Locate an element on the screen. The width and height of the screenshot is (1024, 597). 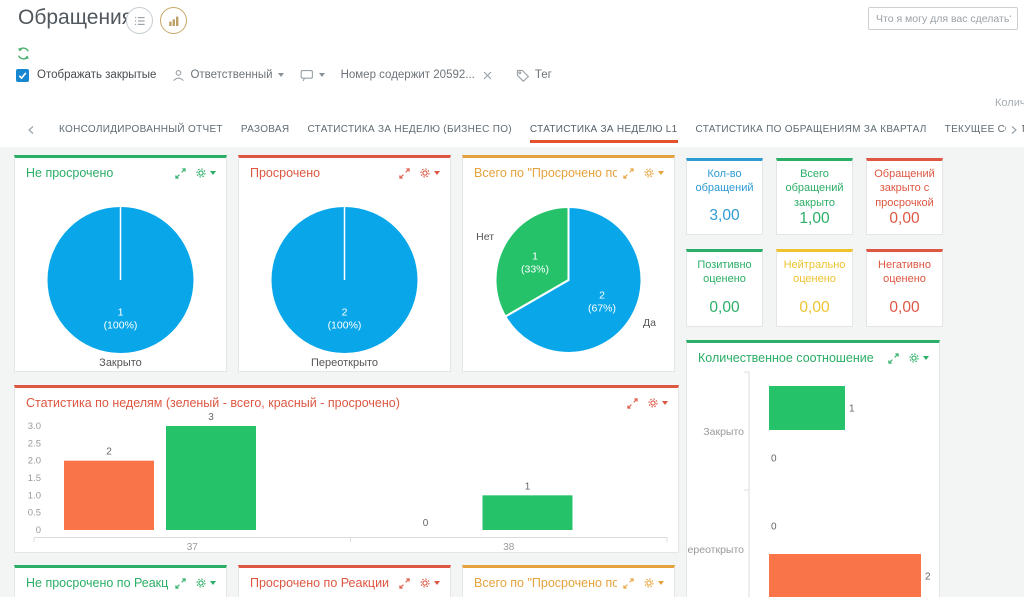
tabs-scroll-left is located at coordinates (34, 134).